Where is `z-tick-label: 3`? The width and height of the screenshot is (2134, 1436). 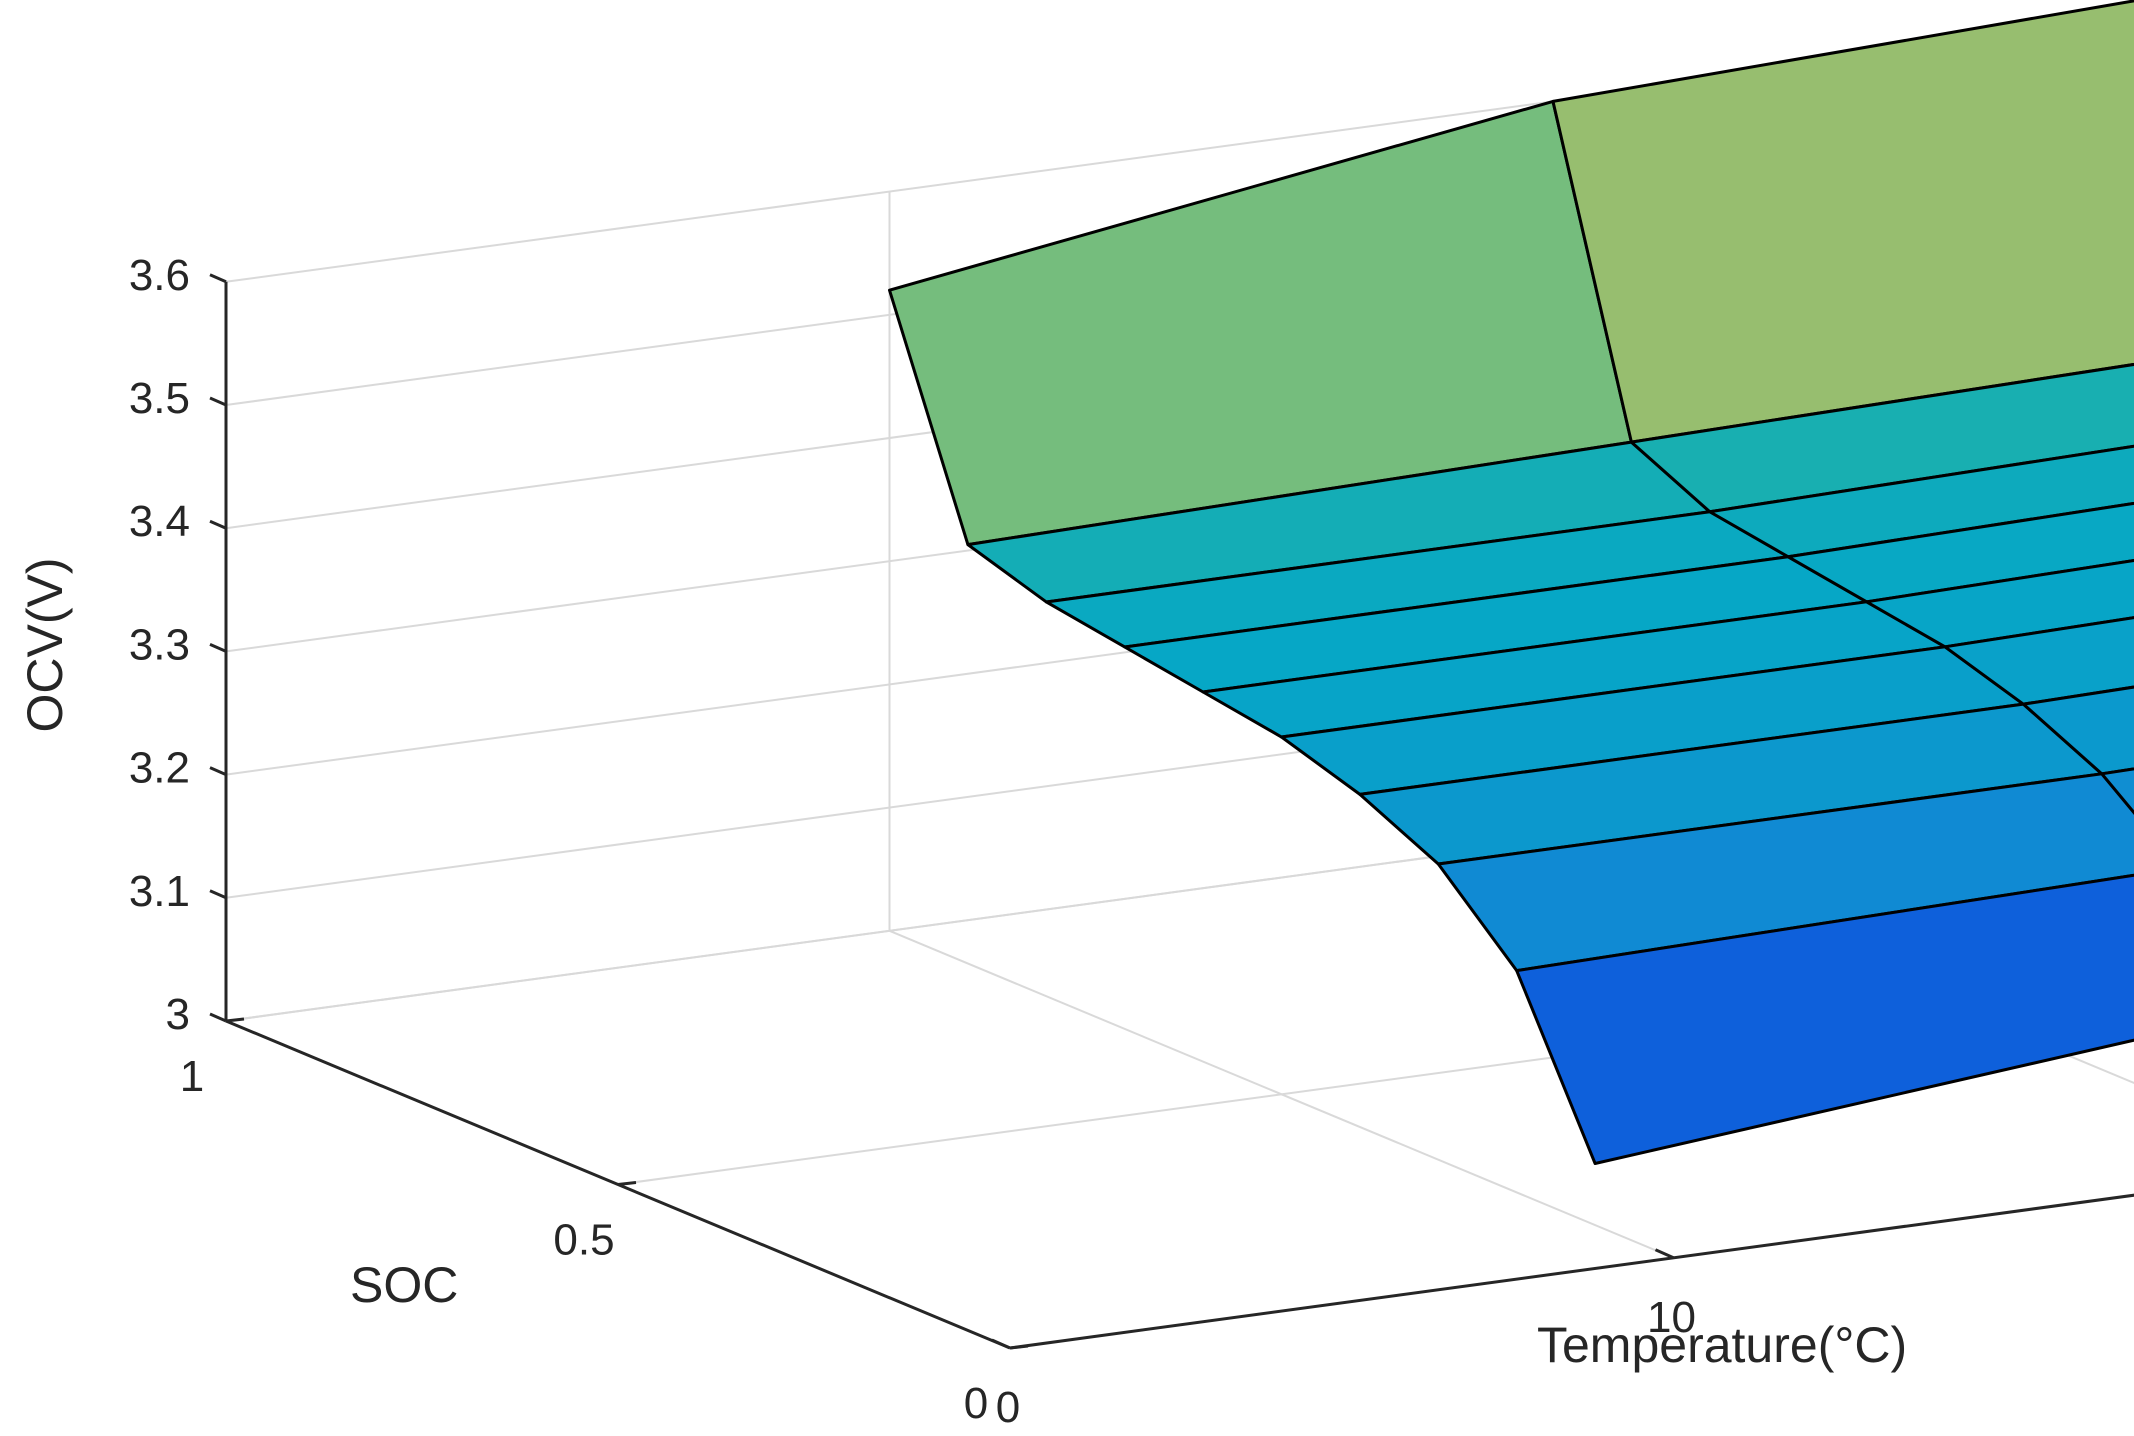
z-tick-label: 3 is located at coordinates (178, 1014).